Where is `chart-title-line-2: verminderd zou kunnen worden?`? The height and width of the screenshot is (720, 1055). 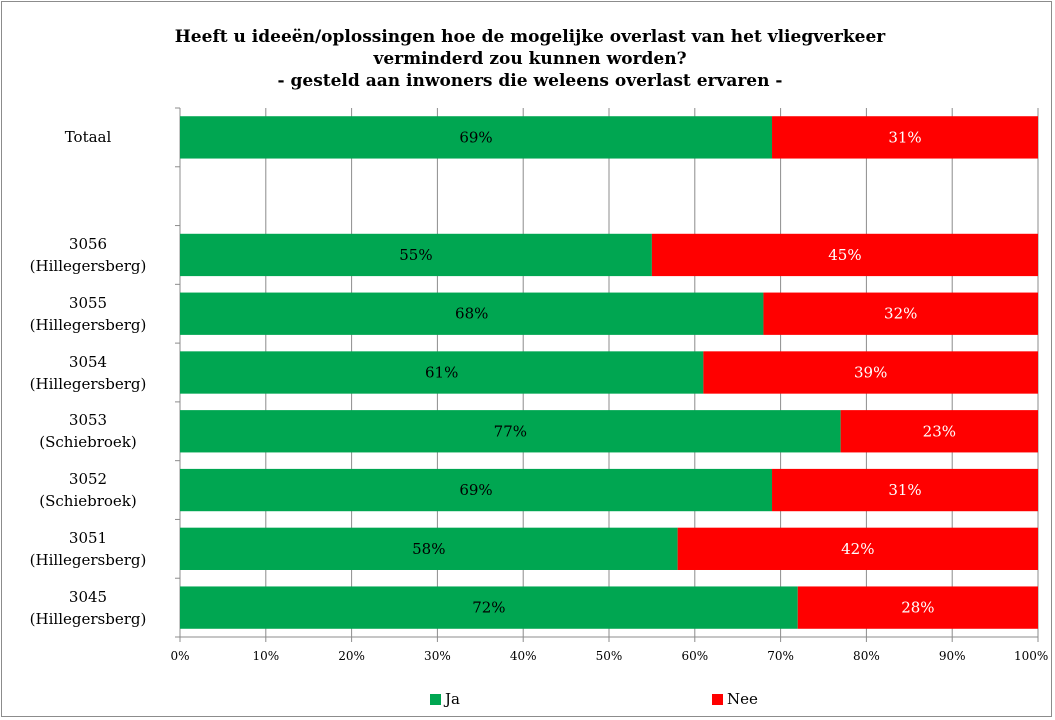 chart-title-line-2: verminderd zou kunnen worden? is located at coordinates (530, 59).